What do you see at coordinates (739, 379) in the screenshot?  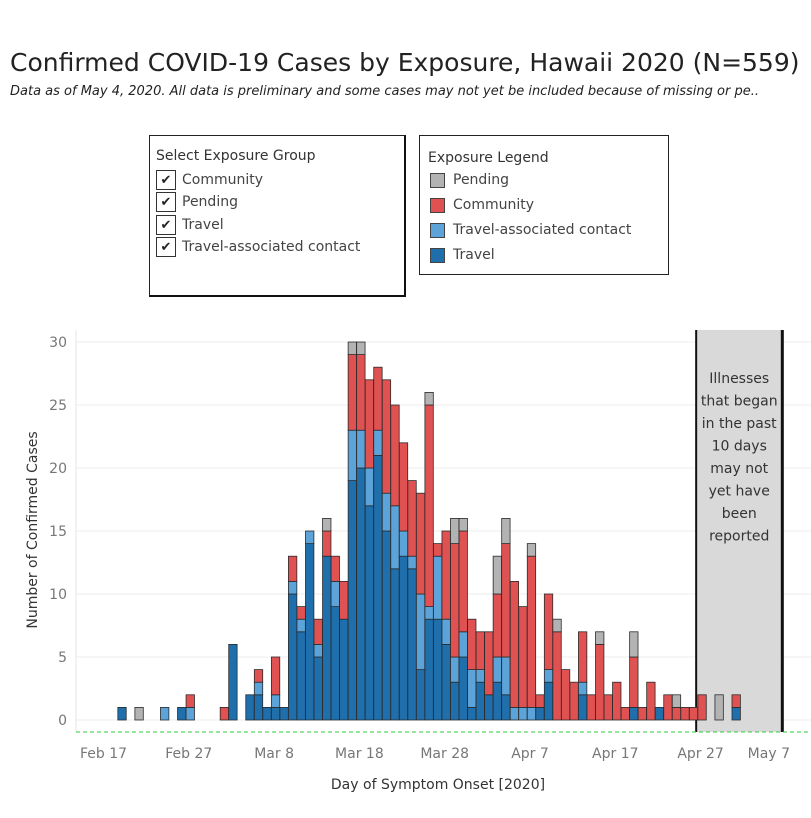 I see `annotation-line: Illnesses` at bounding box center [739, 379].